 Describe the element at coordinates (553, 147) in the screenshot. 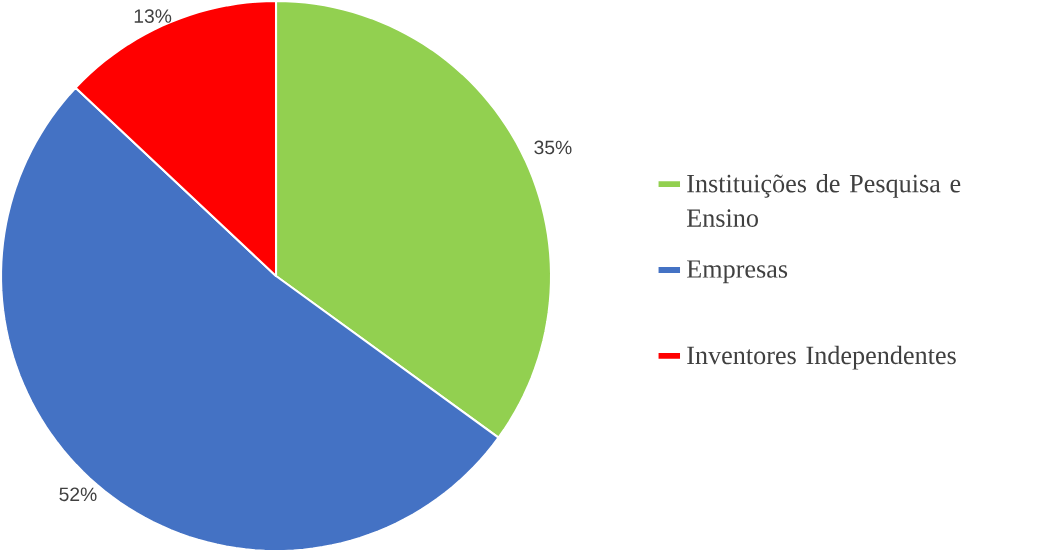

I see `data-label: 35%` at that location.